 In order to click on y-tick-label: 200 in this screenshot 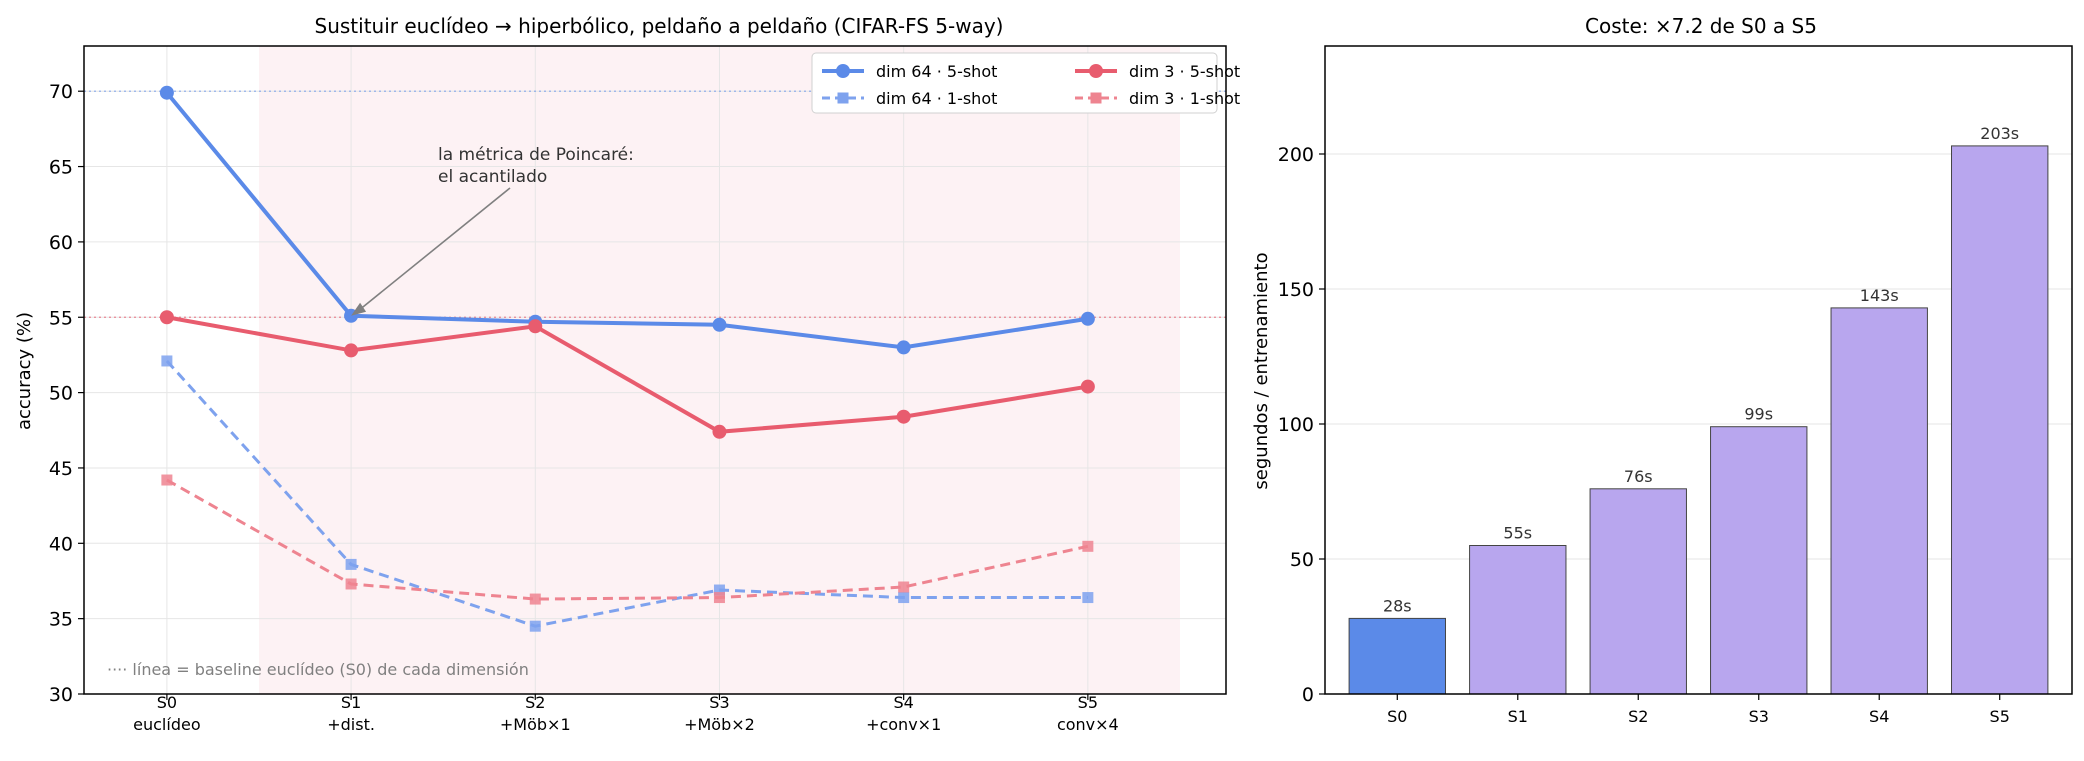, I will do `click(1296, 155)`.